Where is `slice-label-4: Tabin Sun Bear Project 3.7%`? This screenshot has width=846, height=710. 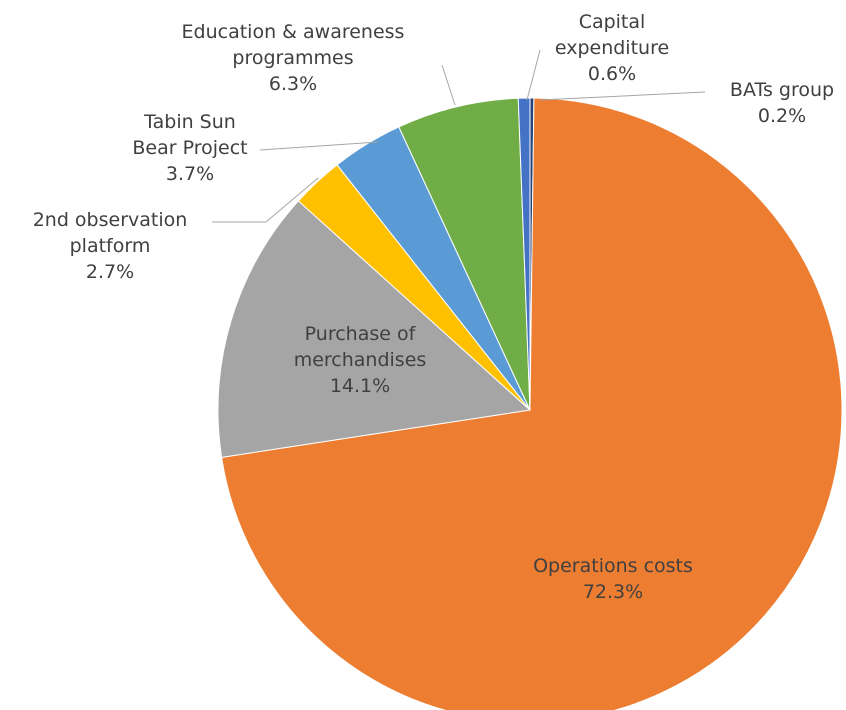 slice-label-4: Tabin Sun Bear Project 3.7% is located at coordinates (189, 148).